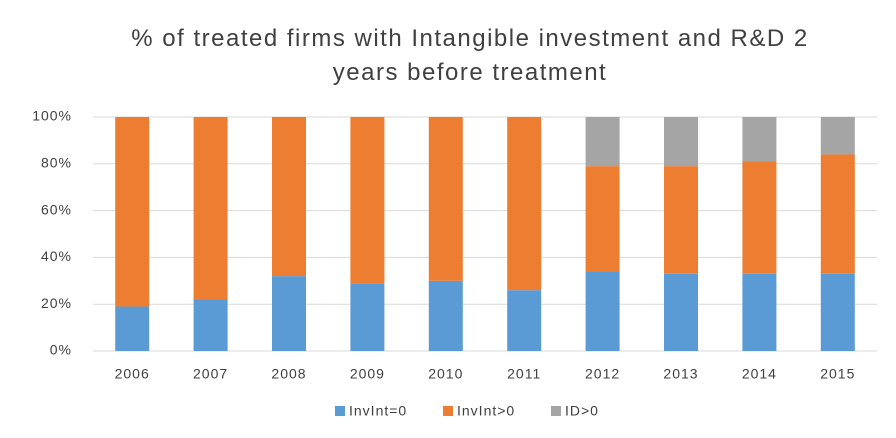  What do you see at coordinates (378, 411) in the screenshot?
I see `legend-label: InvInt=0` at bounding box center [378, 411].